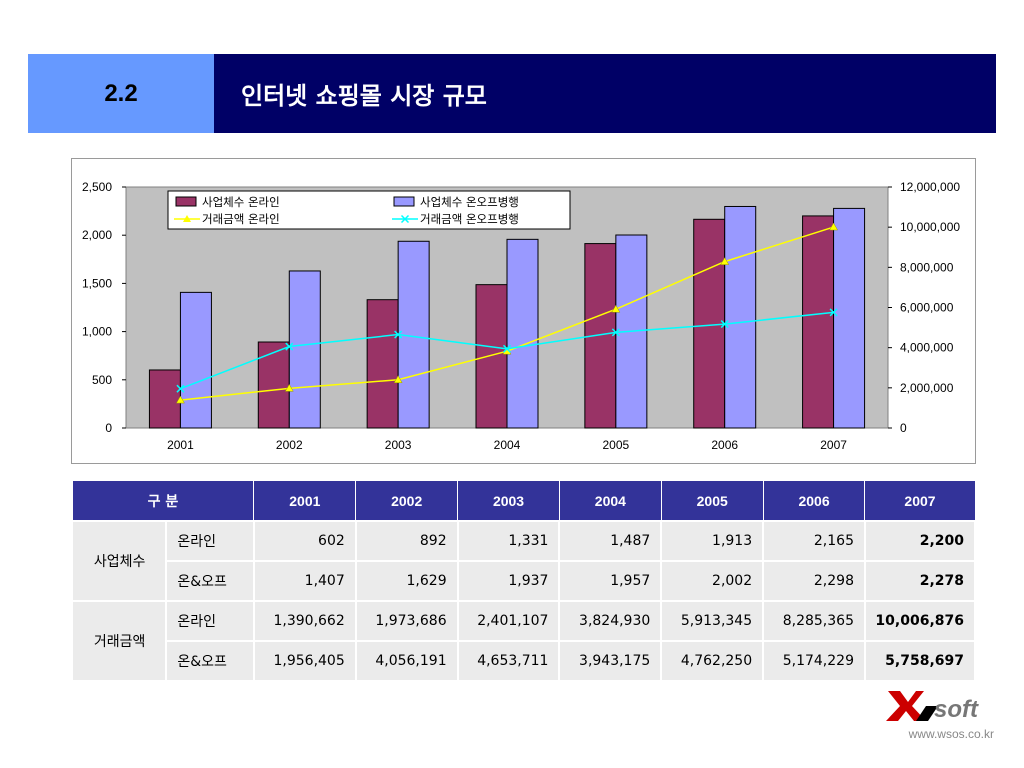 The width and height of the screenshot is (1024, 768). What do you see at coordinates (406, 541) in the screenshot?
I see `table-cell: 892` at bounding box center [406, 541].